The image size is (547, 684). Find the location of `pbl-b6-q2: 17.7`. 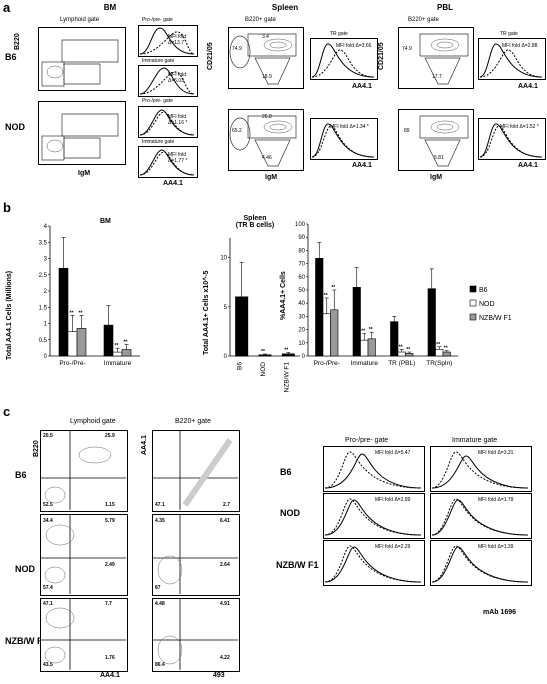

pbl-b6-q2: 17.7 is located at coordinates (437, 77).